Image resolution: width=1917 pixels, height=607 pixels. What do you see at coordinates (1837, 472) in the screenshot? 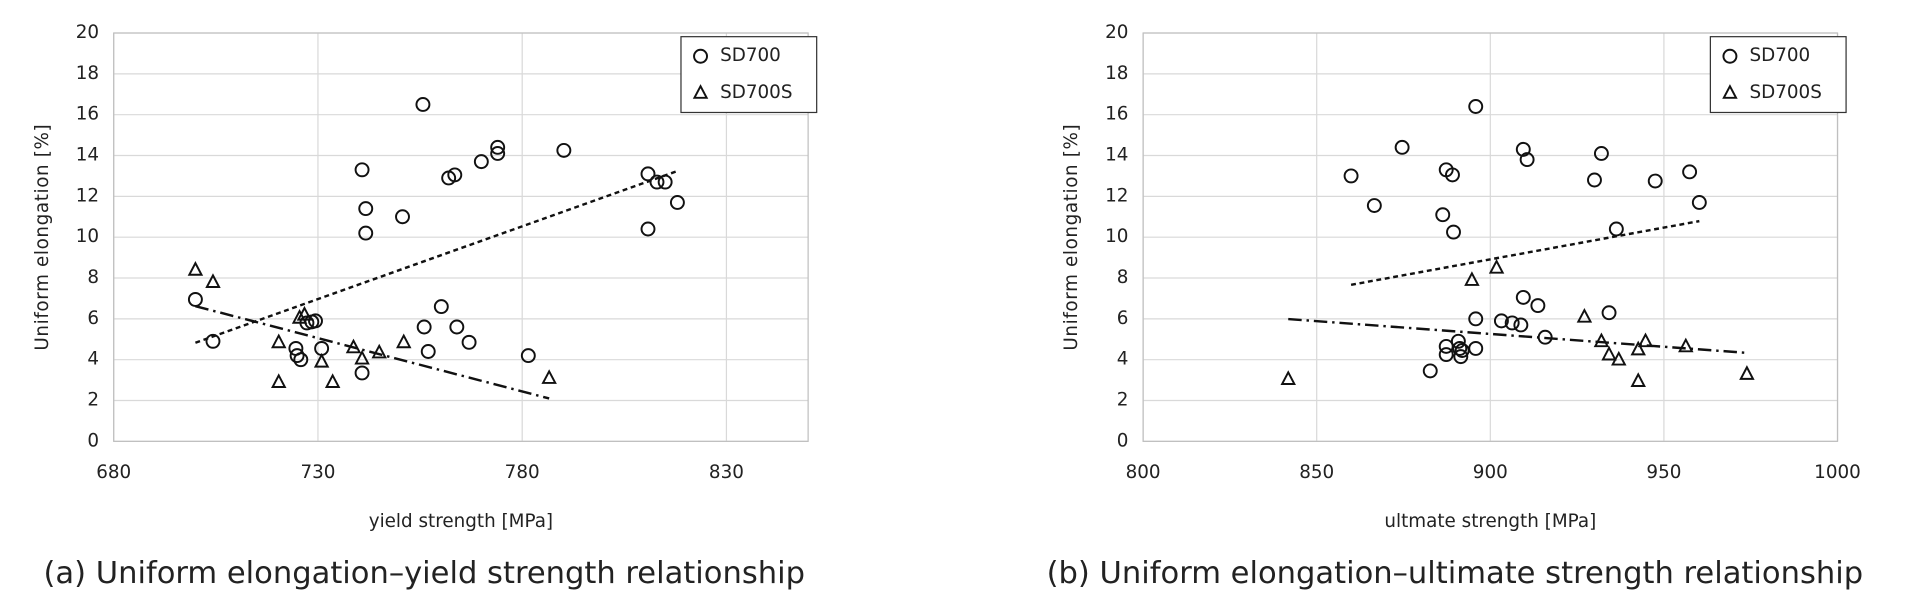
I see `x-tick-label: 1000` at bounding box center [1837, 472].